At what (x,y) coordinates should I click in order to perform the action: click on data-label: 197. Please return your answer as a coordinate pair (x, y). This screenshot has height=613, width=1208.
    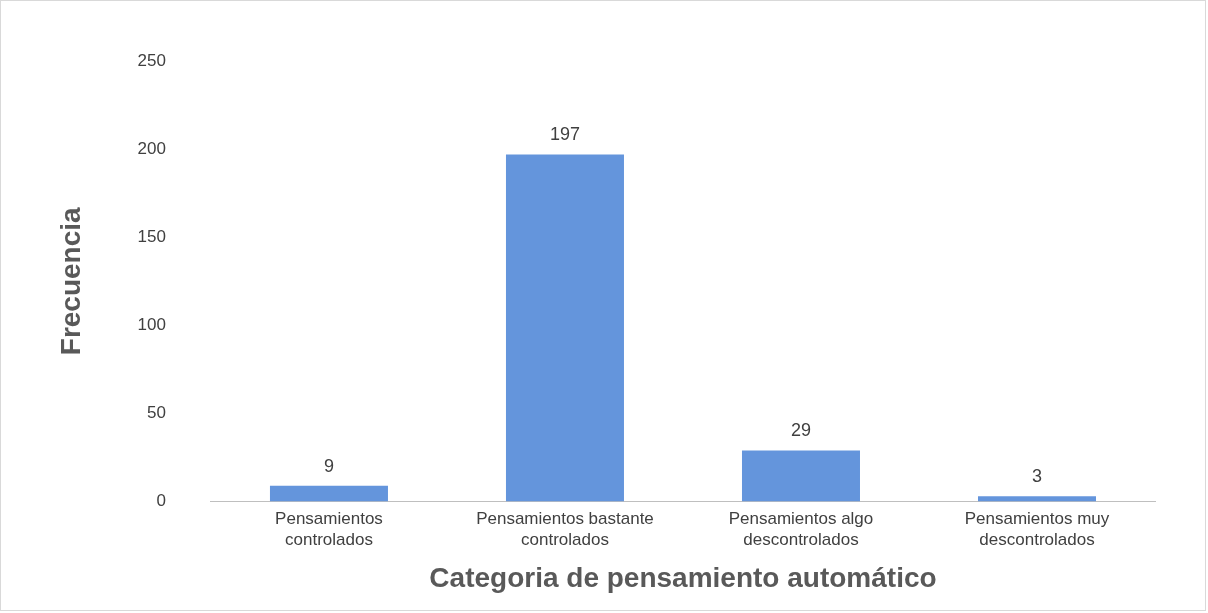
    Looking at the image, I should click on (564, 134).